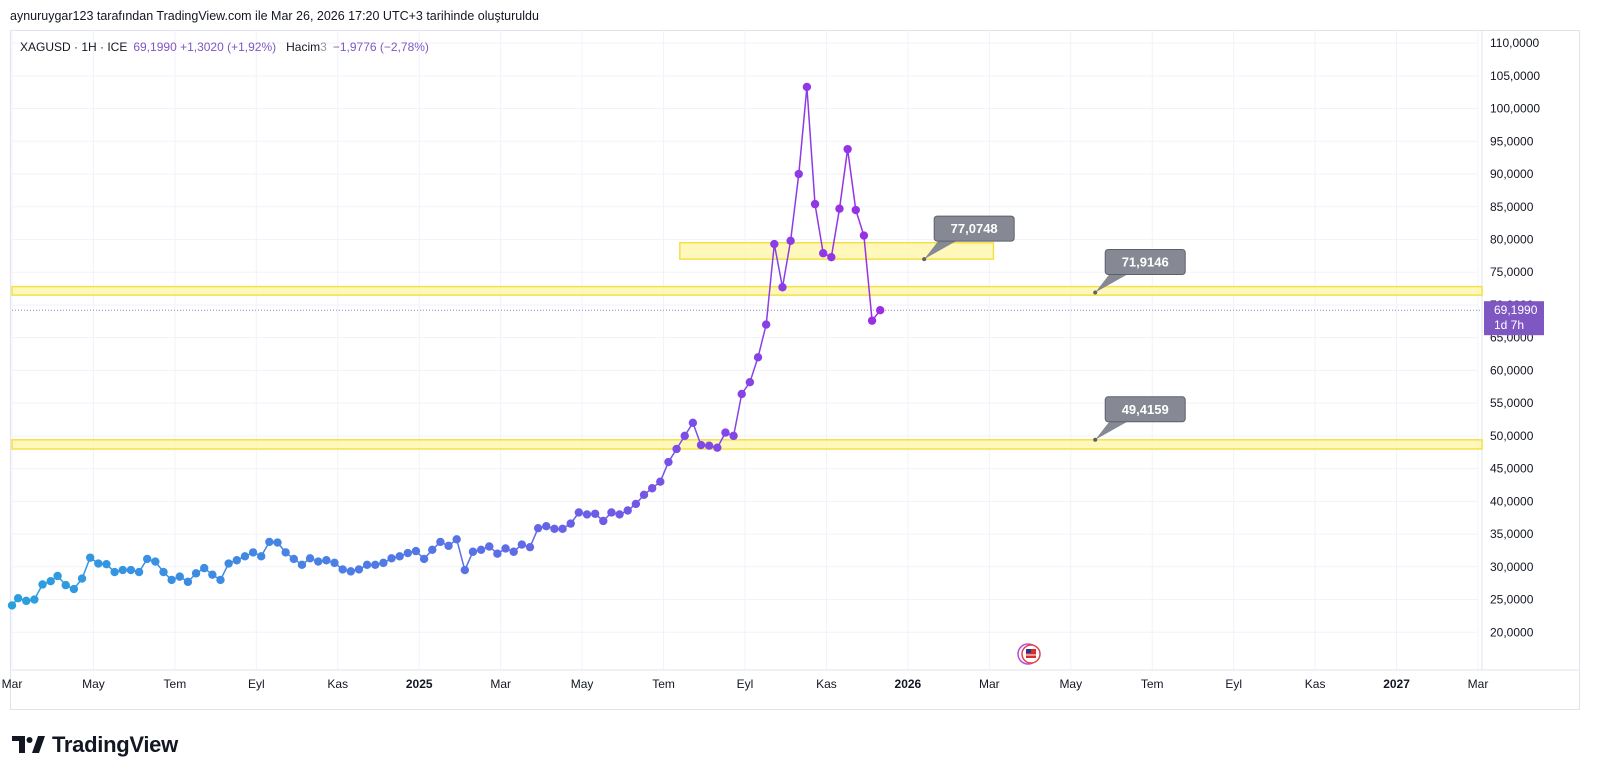 The image size is (1600, 780). I want to click on y-tick-label: 55,0000, so click(1512, 403).